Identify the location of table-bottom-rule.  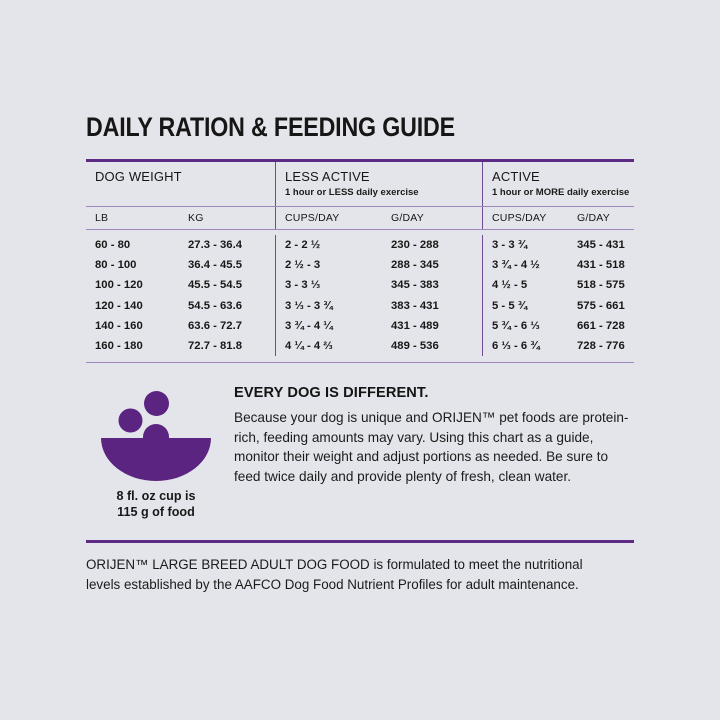
(360, 363).